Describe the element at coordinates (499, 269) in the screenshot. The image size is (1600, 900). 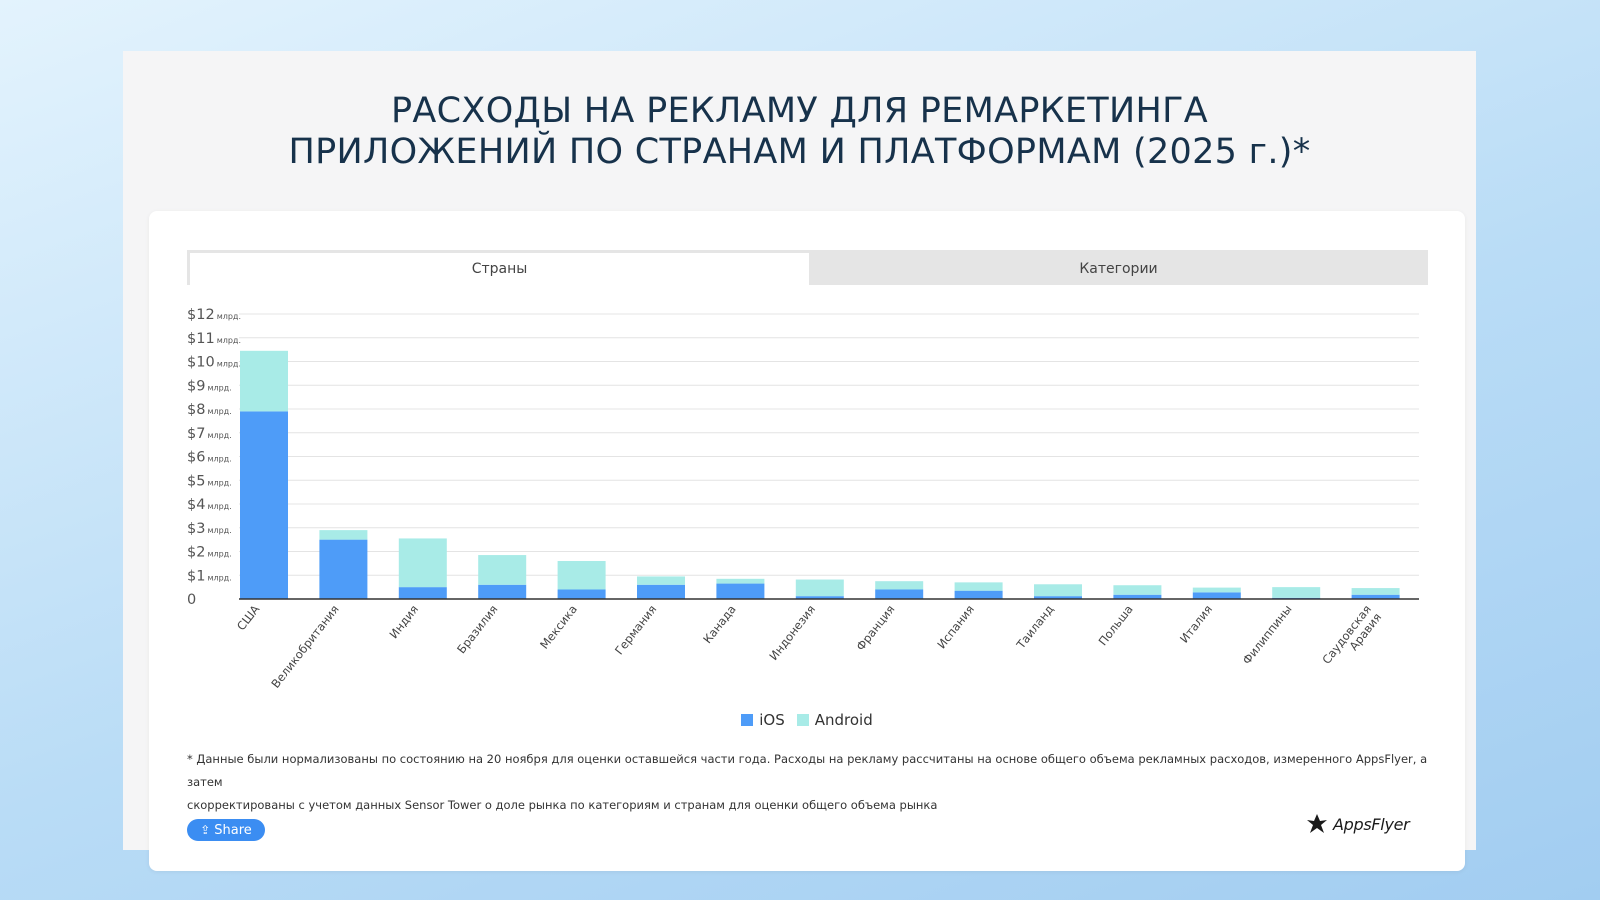
I see `tab-countries: Страны` at that location.